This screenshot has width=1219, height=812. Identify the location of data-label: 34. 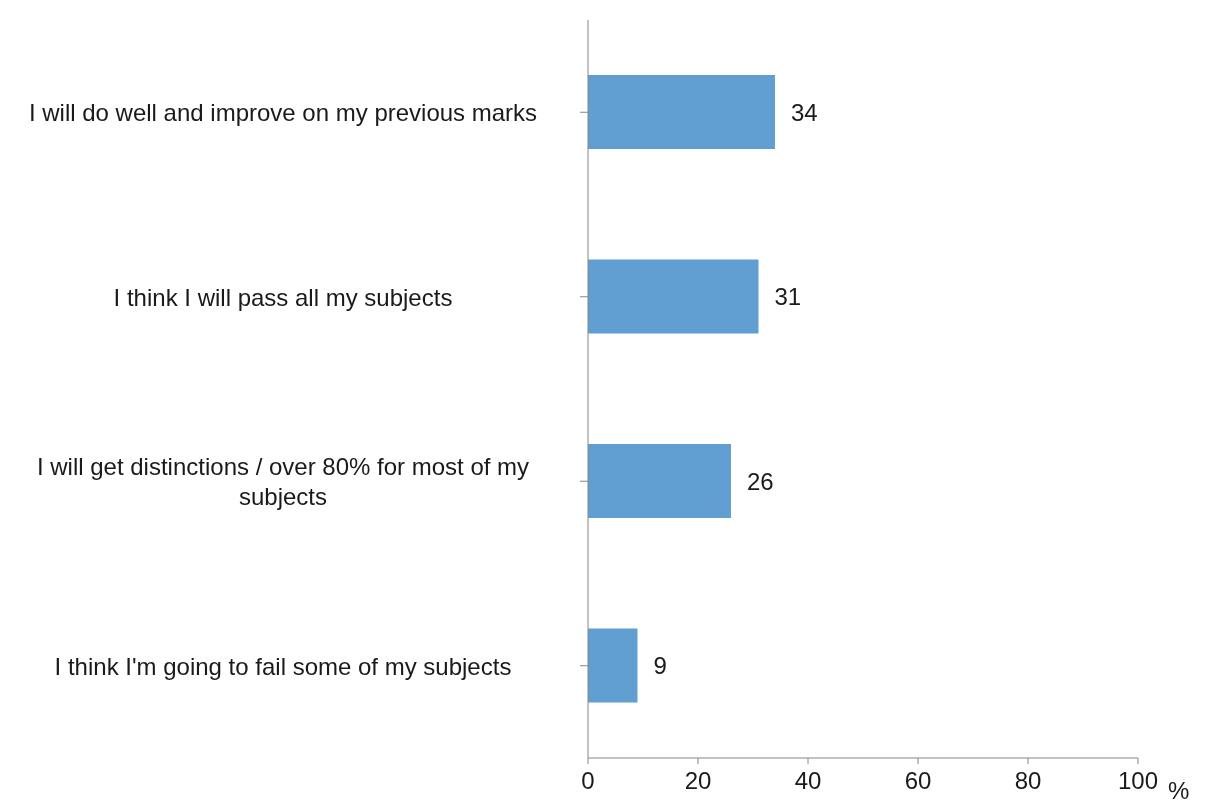
(804, 112).